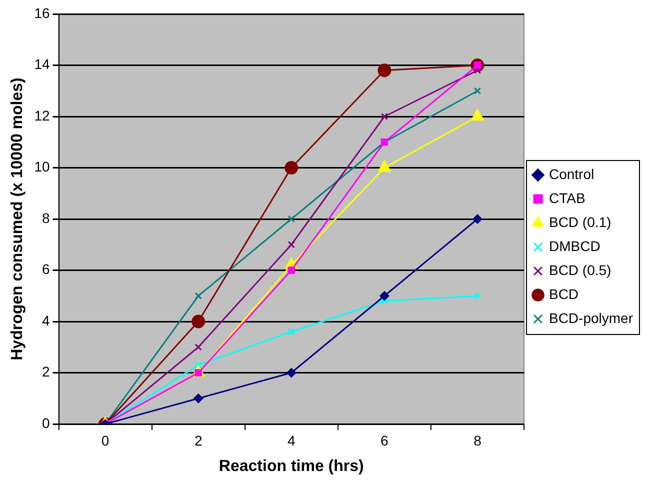 The height and width of the screenshot is (484, 645). Describe the element at coordinates (46, 372) in the screenshot. I see `y-tick-label: 2` at that location.